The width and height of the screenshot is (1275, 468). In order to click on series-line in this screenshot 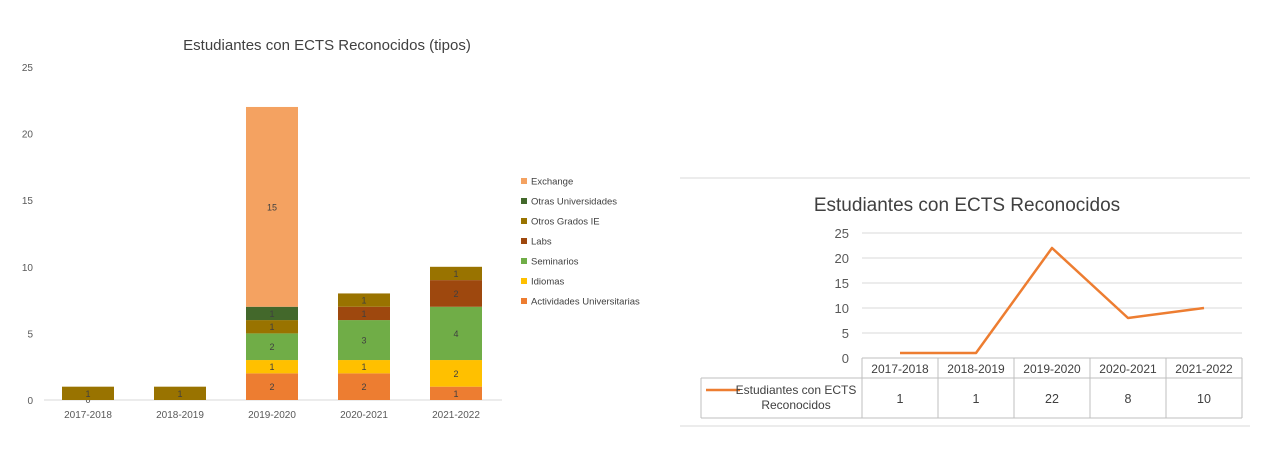, I will do `click(1052, 300)`.